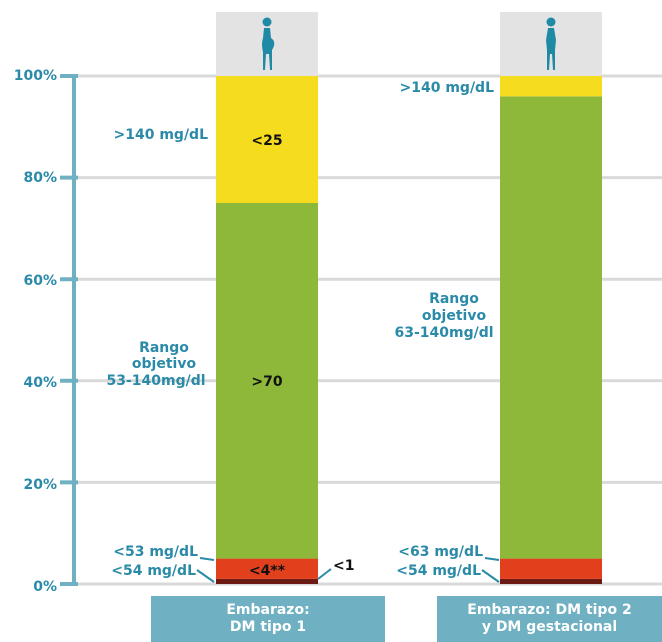 Image resolution: width=662 pixels, height=642 pixels. I want to click on c1-target-label-1: Rango, so click(164, 348).